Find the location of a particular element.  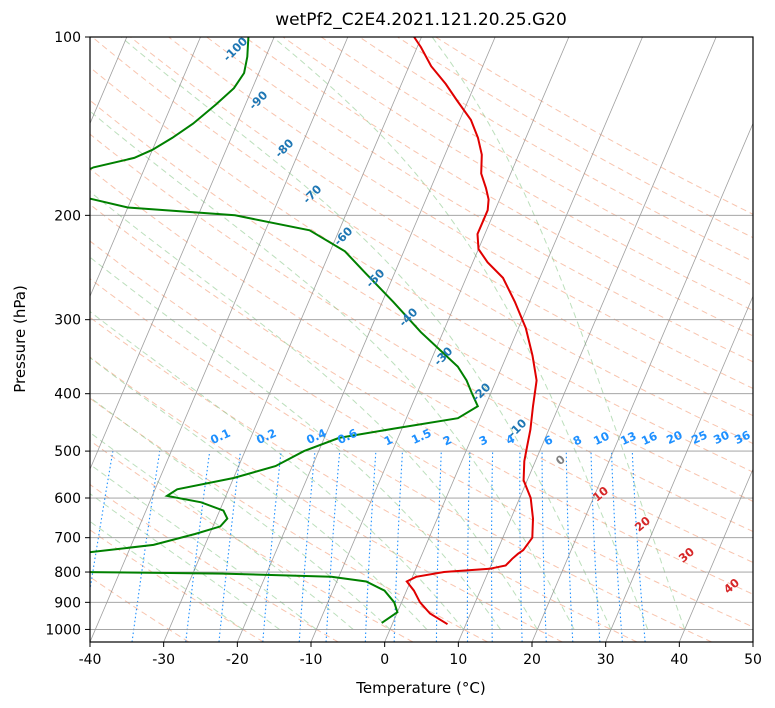

y-tick-label: 100 is located at coordinates (67, 38).